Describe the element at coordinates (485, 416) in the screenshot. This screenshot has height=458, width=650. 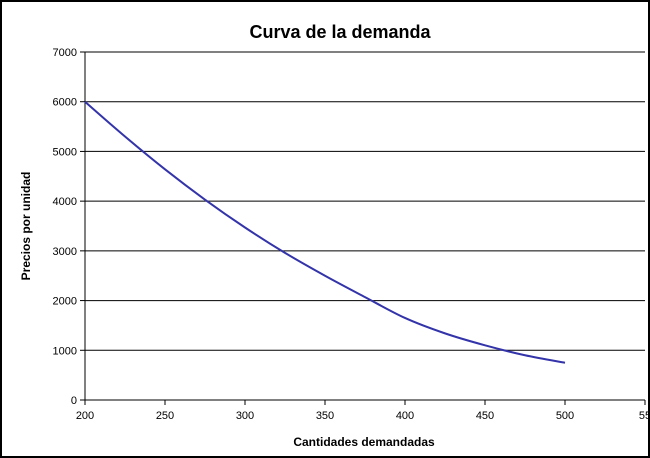
I see `x-tick-label-450: 450` at that location.